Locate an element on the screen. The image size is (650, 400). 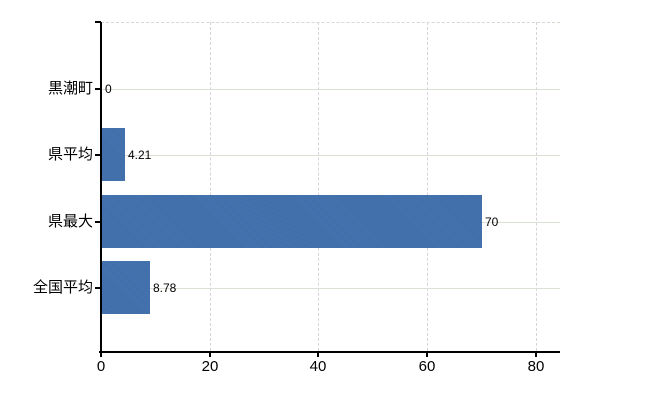
x-axis-tick-label-40: 40 is located at coordinates (318, 366).